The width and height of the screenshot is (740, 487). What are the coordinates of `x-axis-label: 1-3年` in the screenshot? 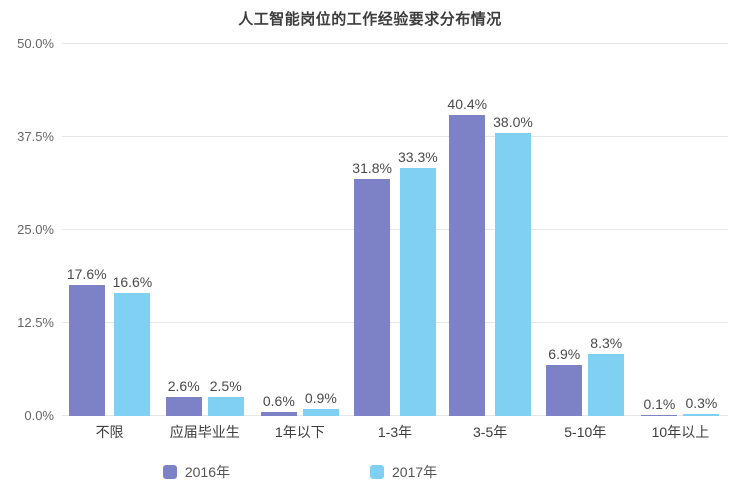 It's located at (395, 432).